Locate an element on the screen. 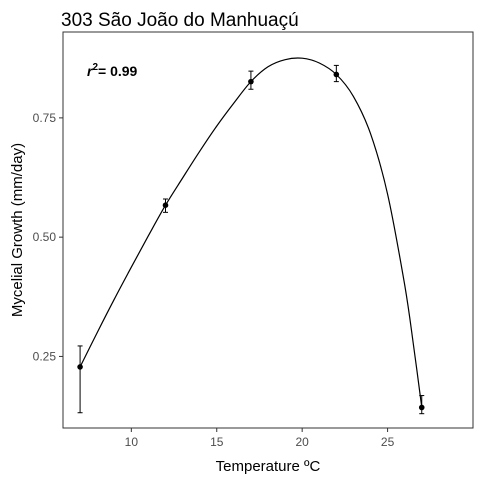 The width and height of the screenshot is (480, 480). y-tick-label: 0.50 is located at coordinates (45, 237).